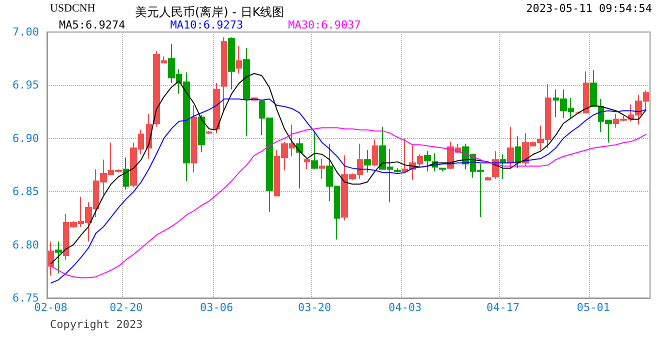  I want to click on x-tick-label: 02-20, so click(126, 307).